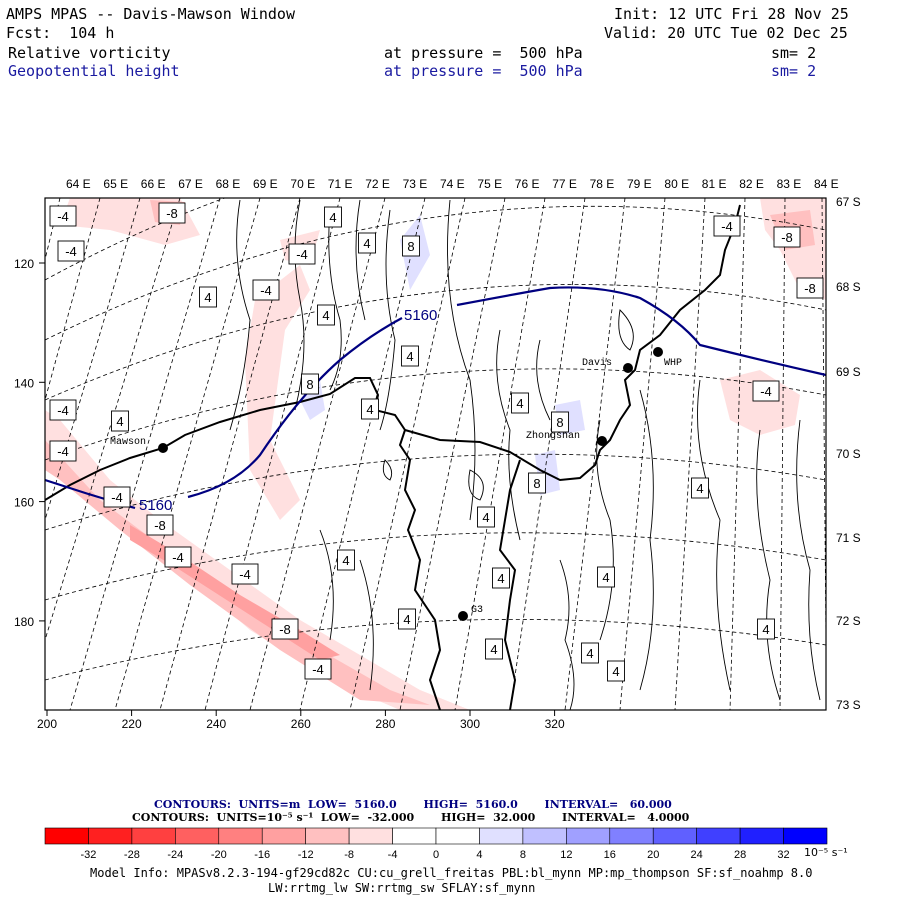 The width and height of the screenshot is (900, 900). What do you see at coordinates (132, 724) in the screenshot?
I see `x-tick-label: 220` at bounding box center [132, 724].